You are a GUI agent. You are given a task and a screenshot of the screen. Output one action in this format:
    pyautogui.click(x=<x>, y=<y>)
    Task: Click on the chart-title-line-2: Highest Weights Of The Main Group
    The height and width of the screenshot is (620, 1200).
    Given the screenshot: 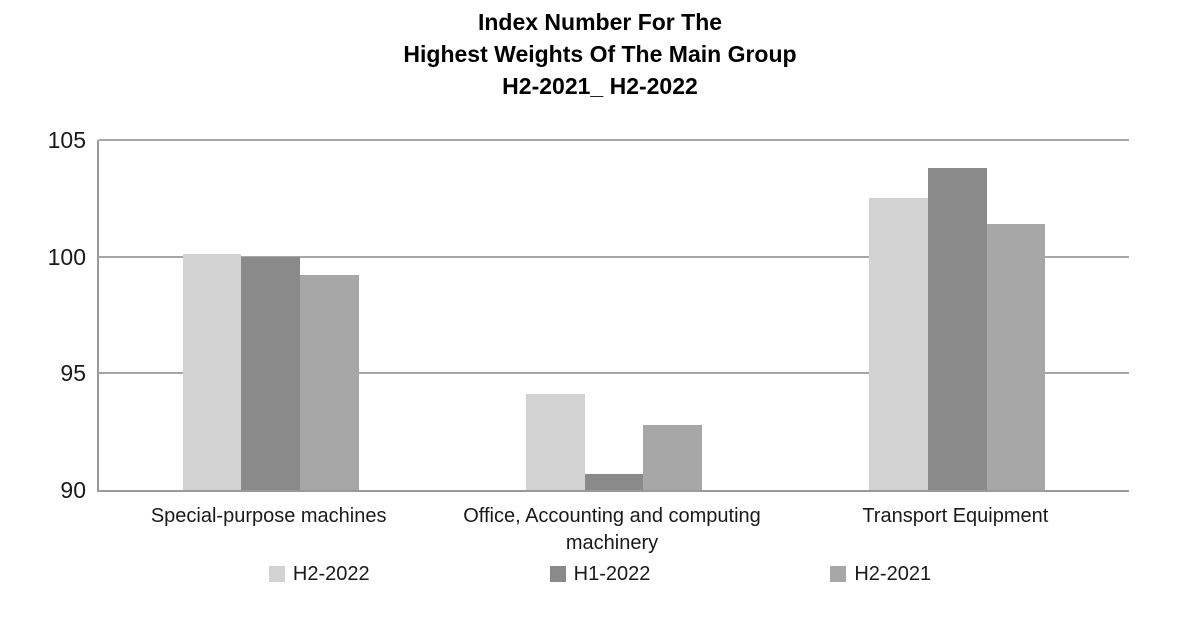 What is the action you would take?
    pyautogui.click(x=600, y=54)
    